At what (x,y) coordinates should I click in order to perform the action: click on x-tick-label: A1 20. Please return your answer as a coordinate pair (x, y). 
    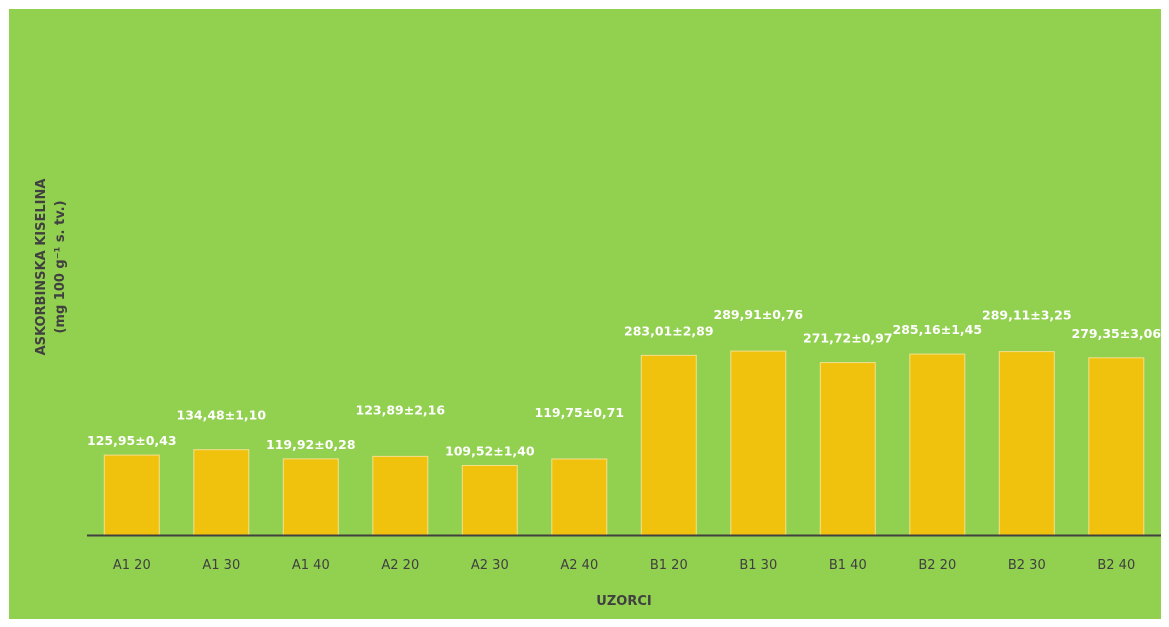
    Looking at the image, I should click on (132, 565).